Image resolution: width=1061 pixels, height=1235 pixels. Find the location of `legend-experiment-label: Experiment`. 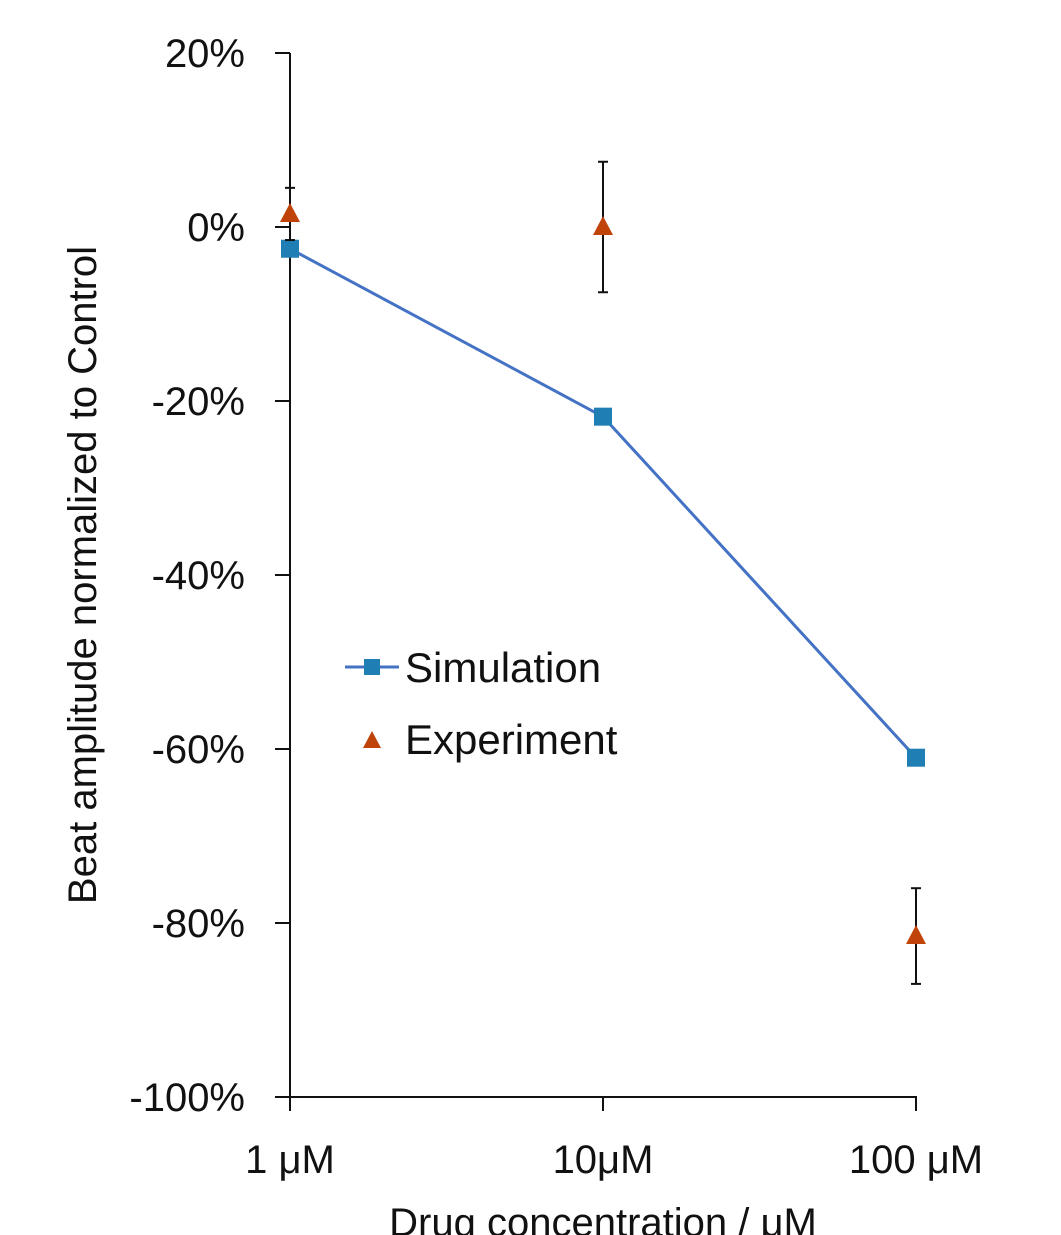

legend-experiment-label: Experiment is located at coordinates (511, 739).